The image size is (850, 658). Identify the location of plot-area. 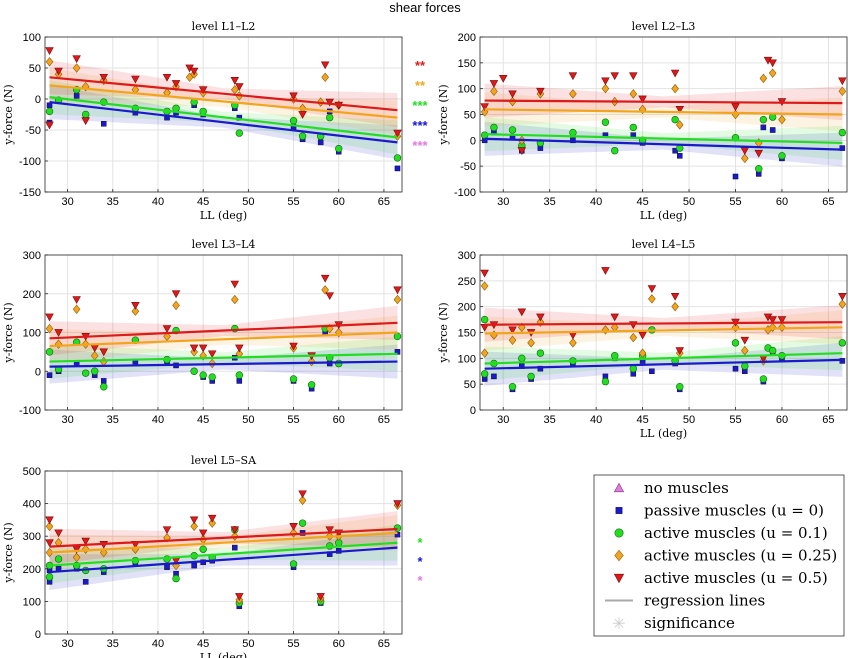
(223, 114).